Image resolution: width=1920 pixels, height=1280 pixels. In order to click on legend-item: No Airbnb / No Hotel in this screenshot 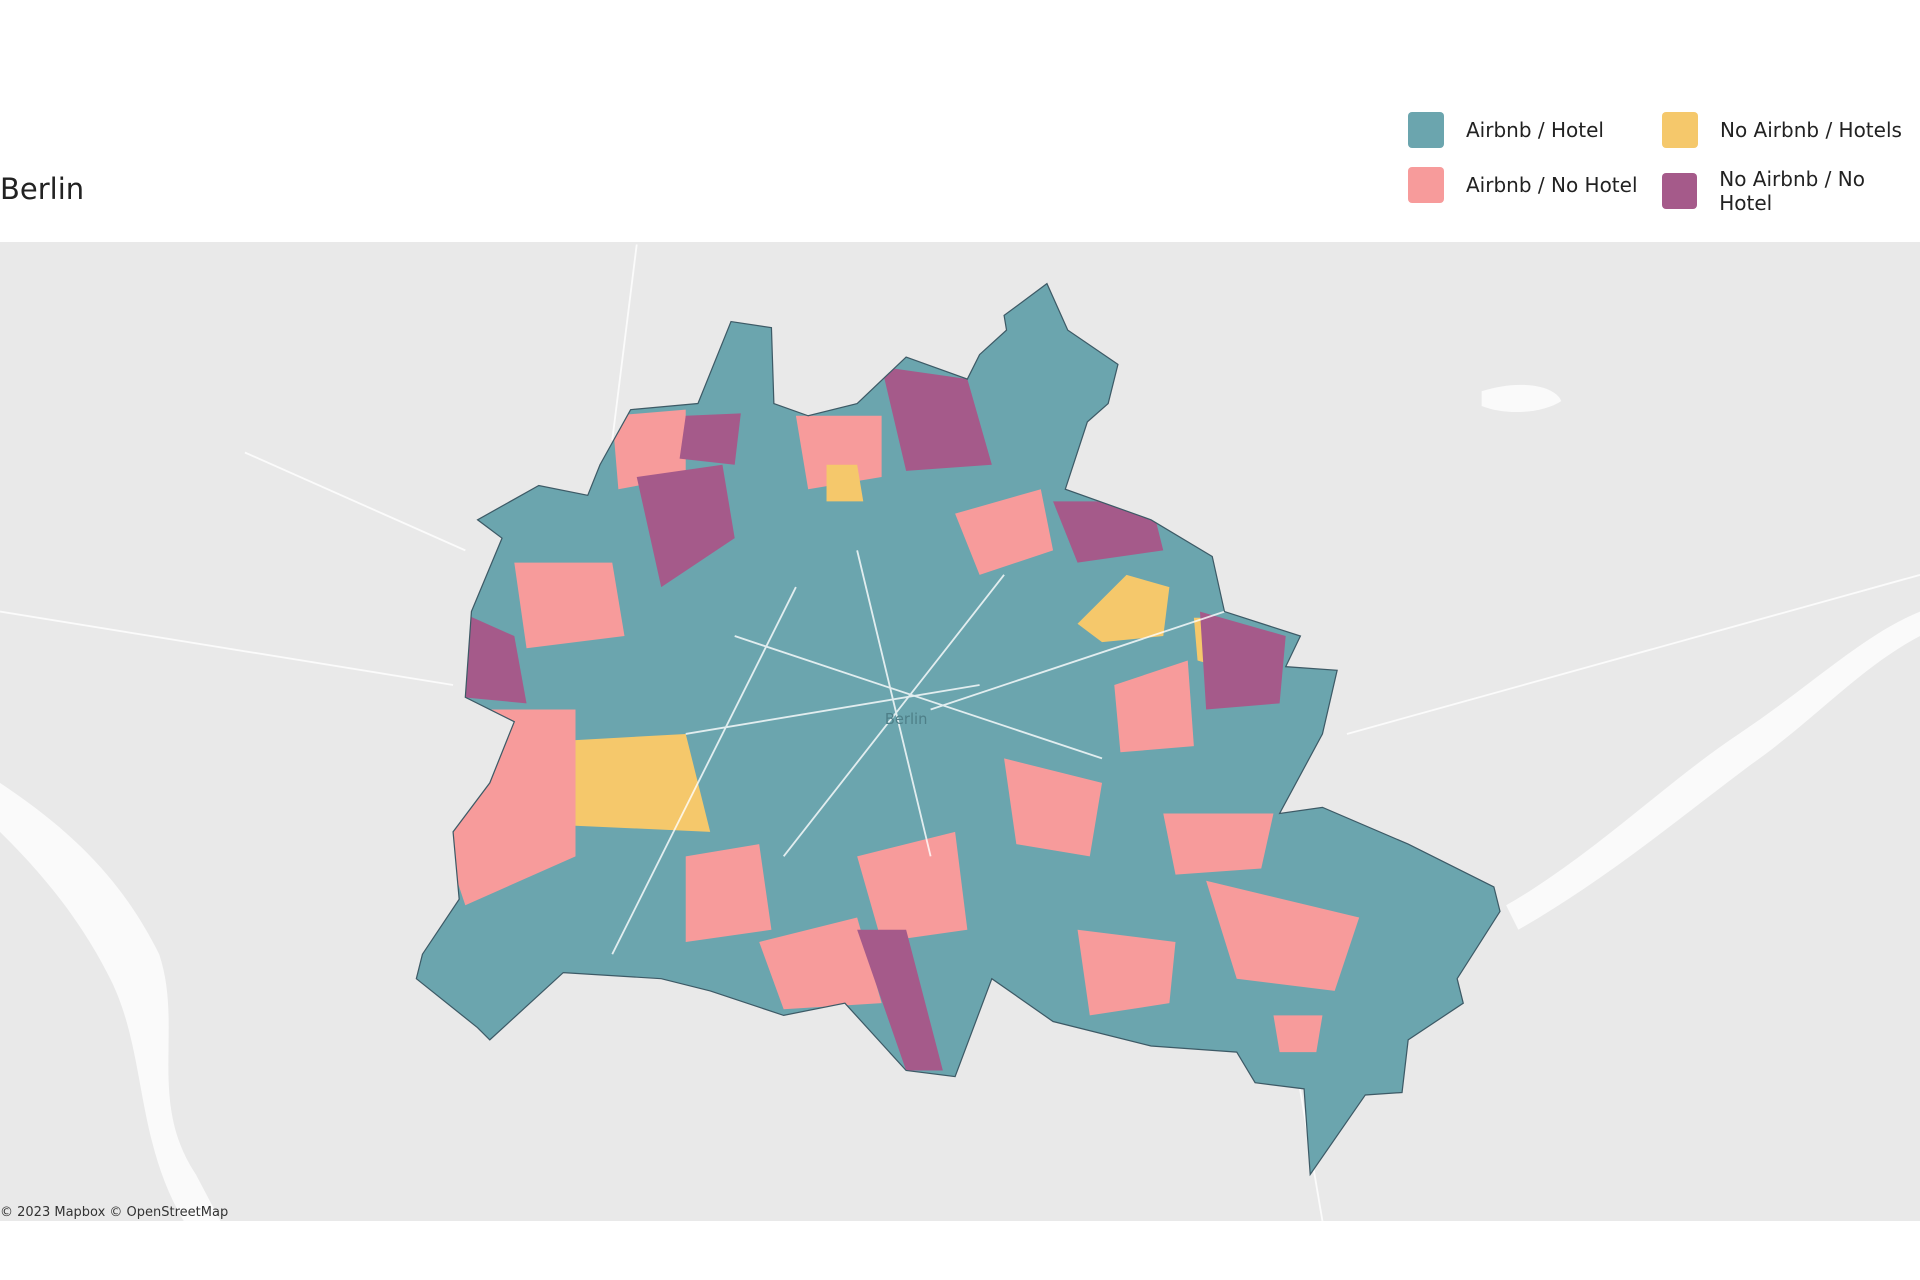, I will do `click(1791, 191)`.